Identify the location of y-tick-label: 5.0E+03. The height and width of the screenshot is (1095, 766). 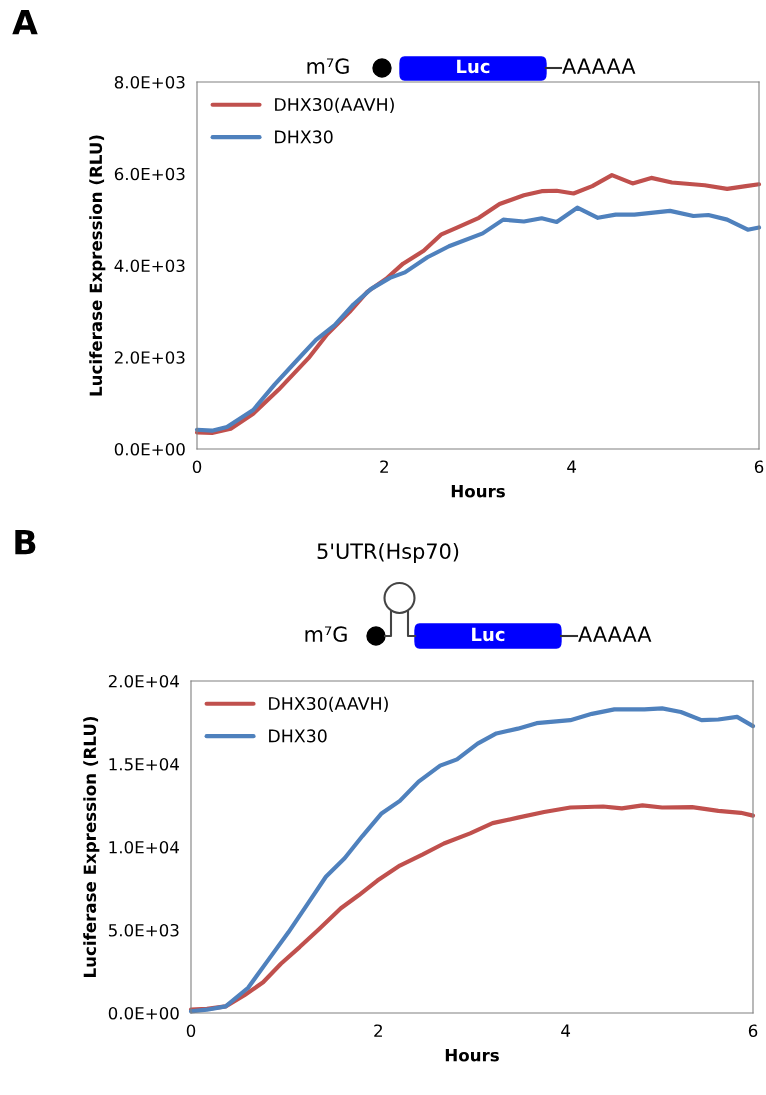
(143, 930).